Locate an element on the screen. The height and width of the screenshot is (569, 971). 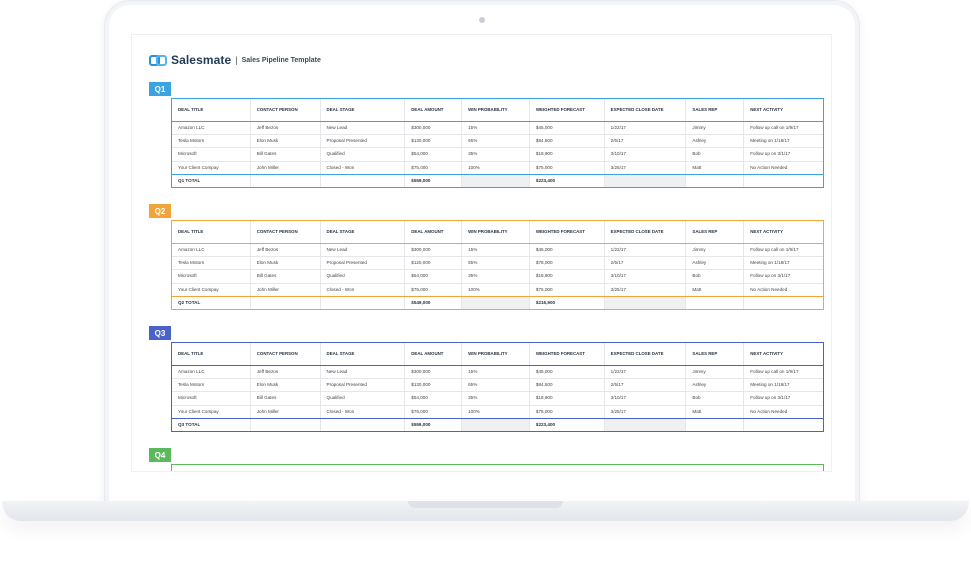
table-cell: $78,000 is located at coordinates (566, 263).